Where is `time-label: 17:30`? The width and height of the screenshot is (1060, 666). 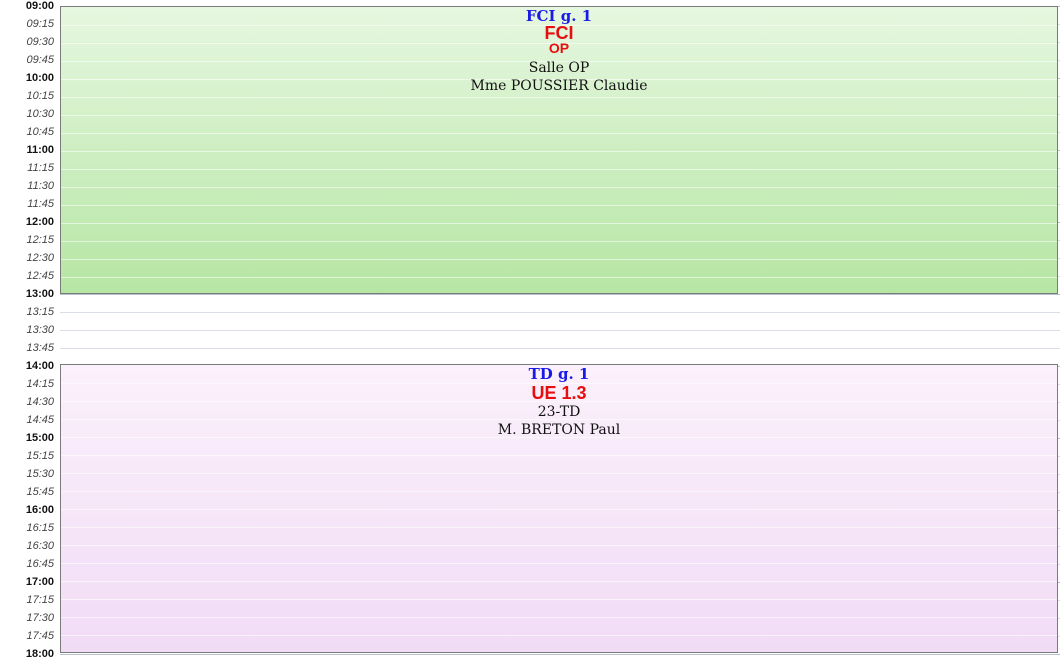 time-label: 17:30 is located at coordinates (40, 618).